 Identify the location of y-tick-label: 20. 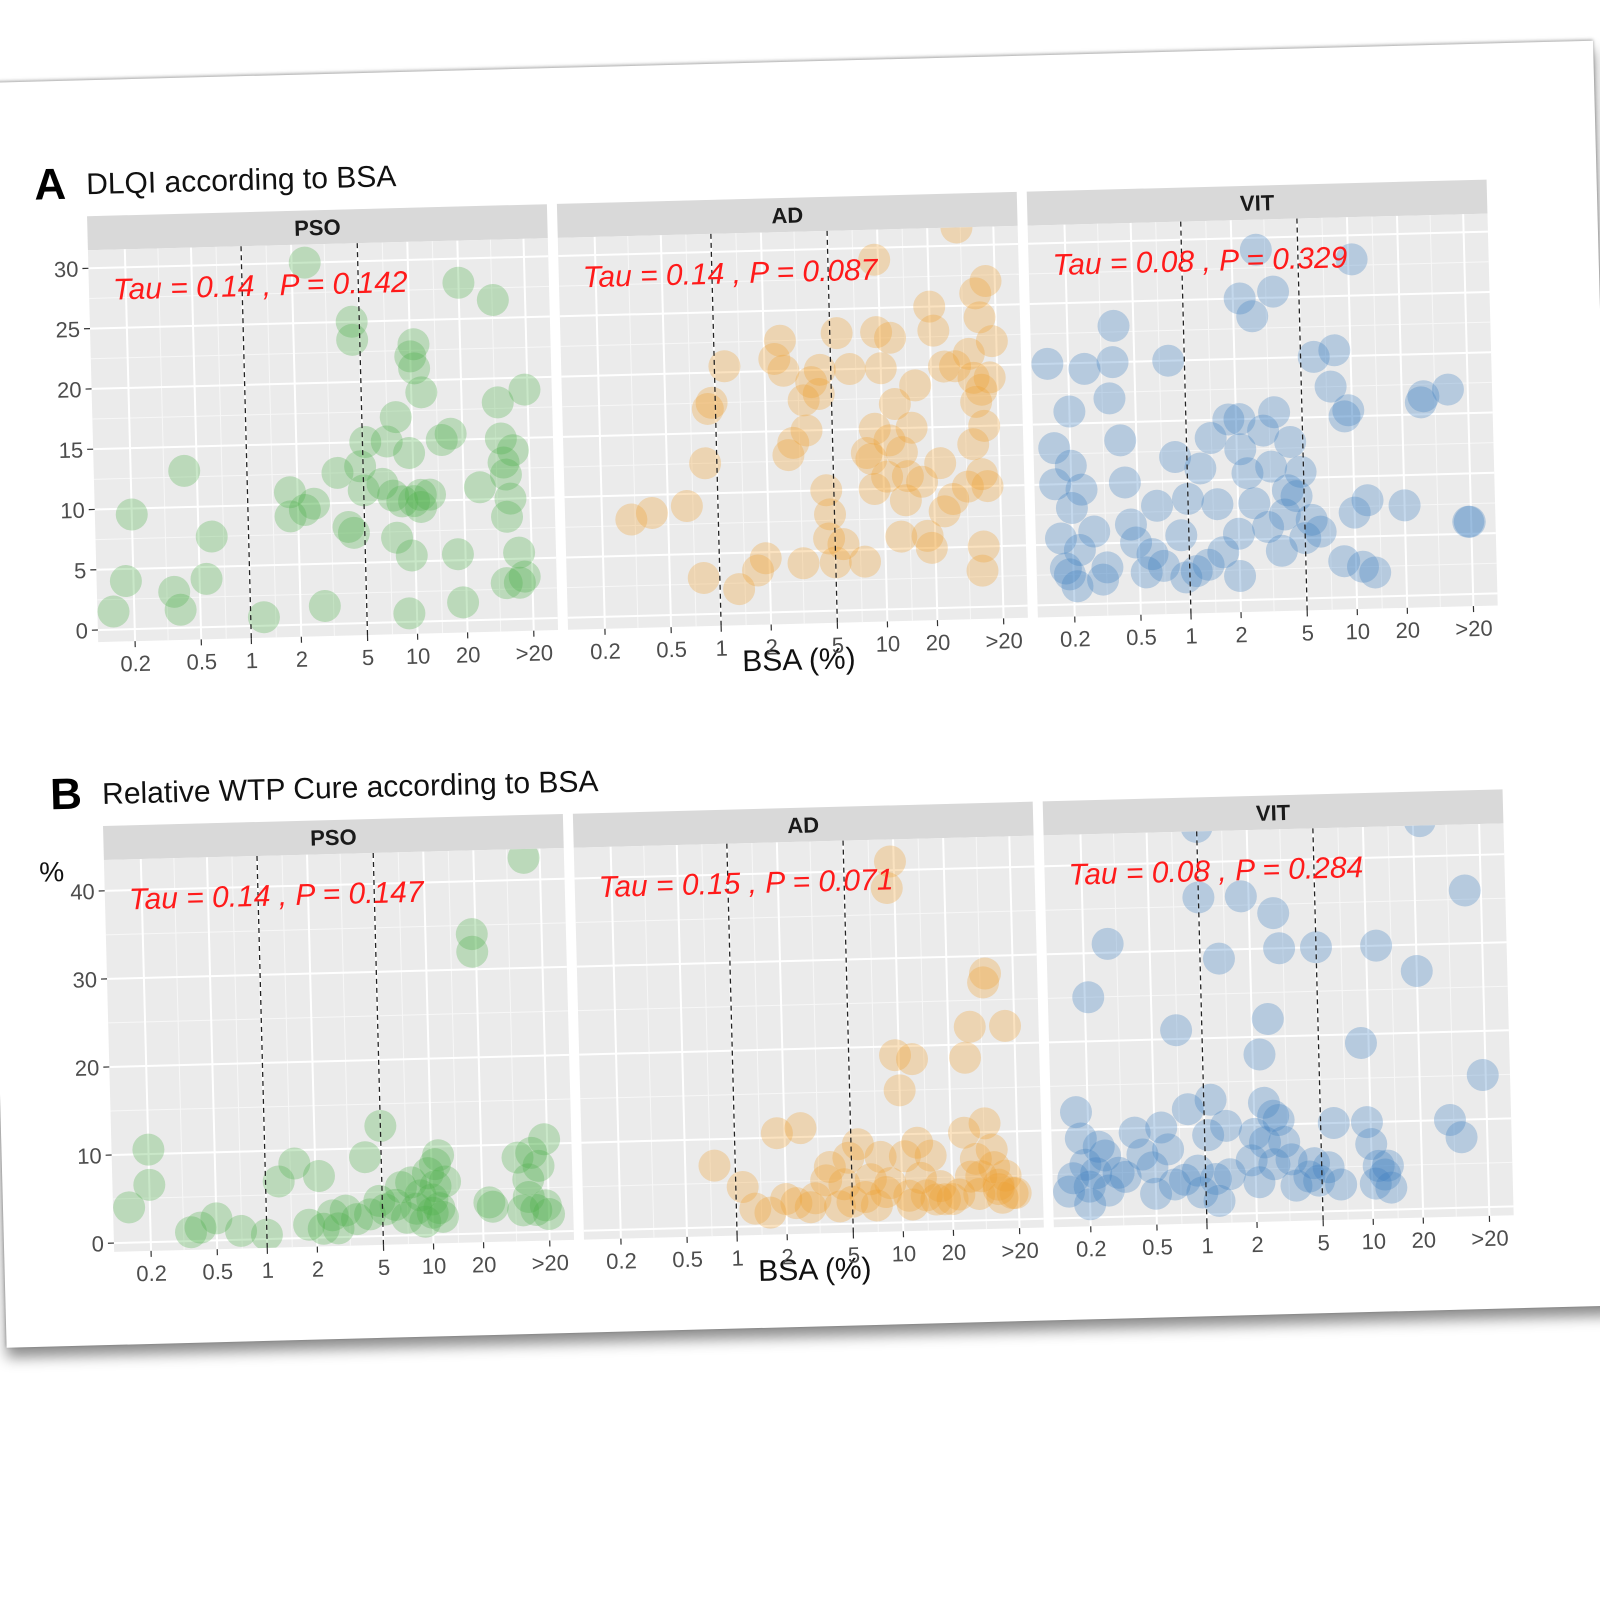
(69, 390).